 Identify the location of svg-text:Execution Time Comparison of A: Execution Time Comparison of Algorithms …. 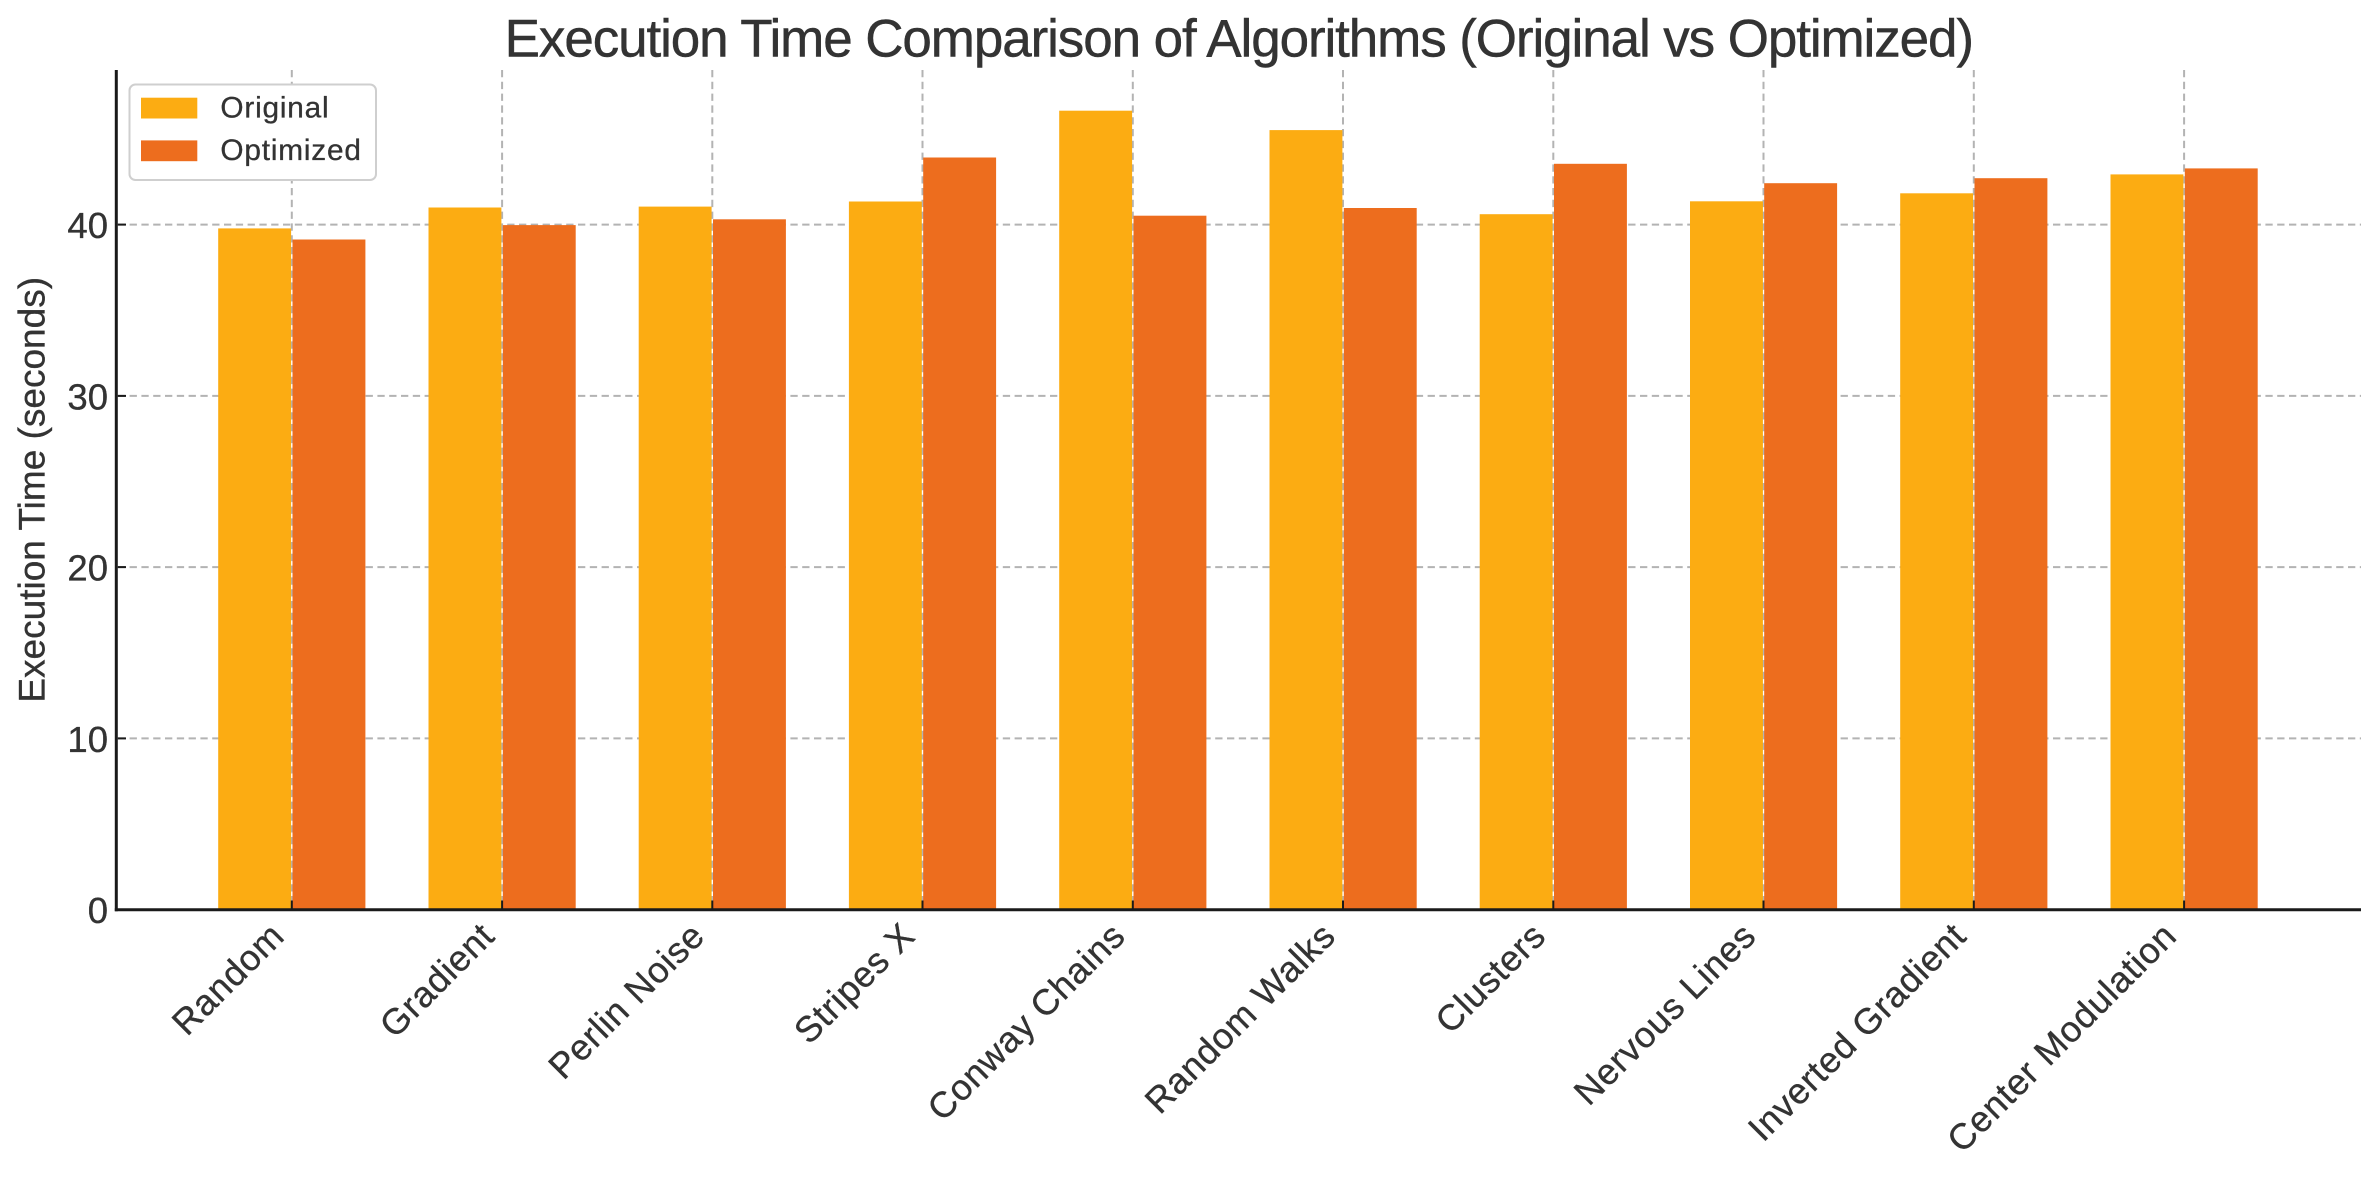
(1239, 39).